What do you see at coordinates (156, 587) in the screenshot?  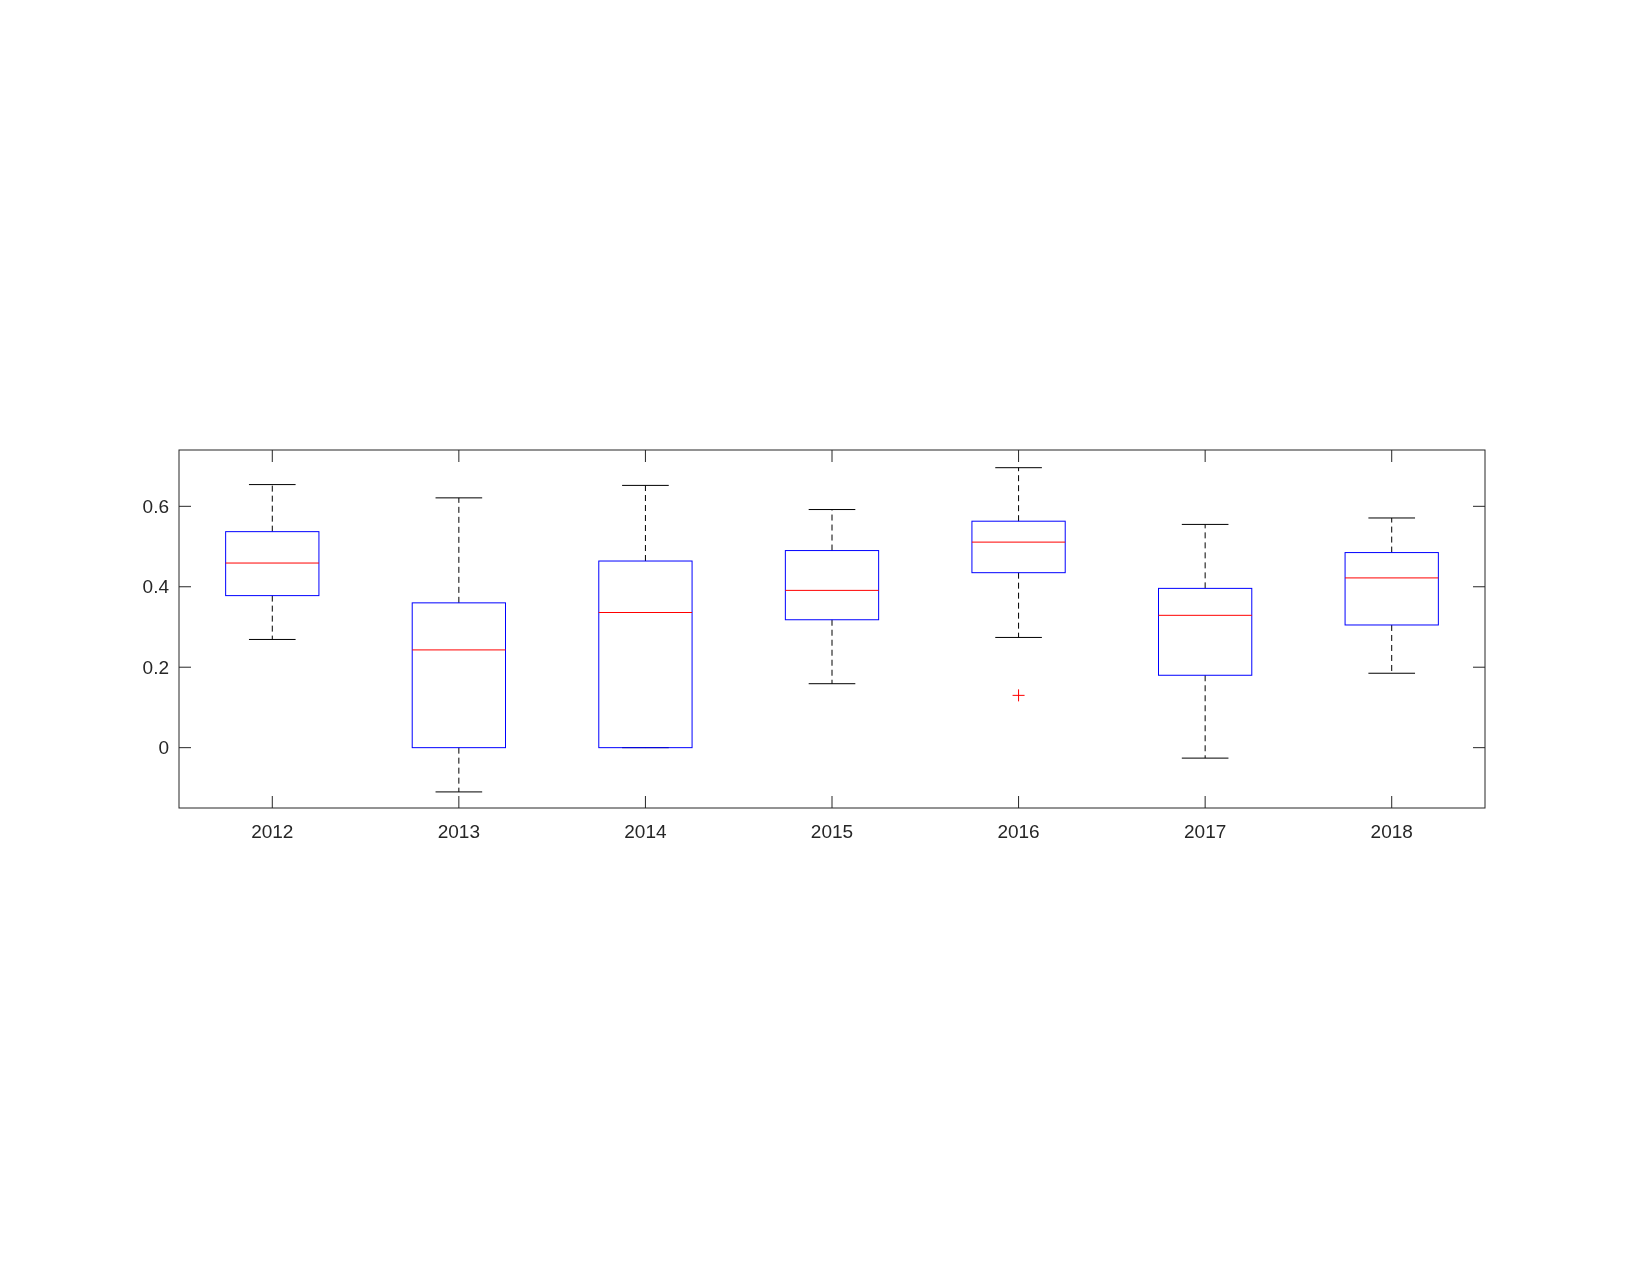 I see `y-tick-label: 0.4` at bounding box center [156, 587].